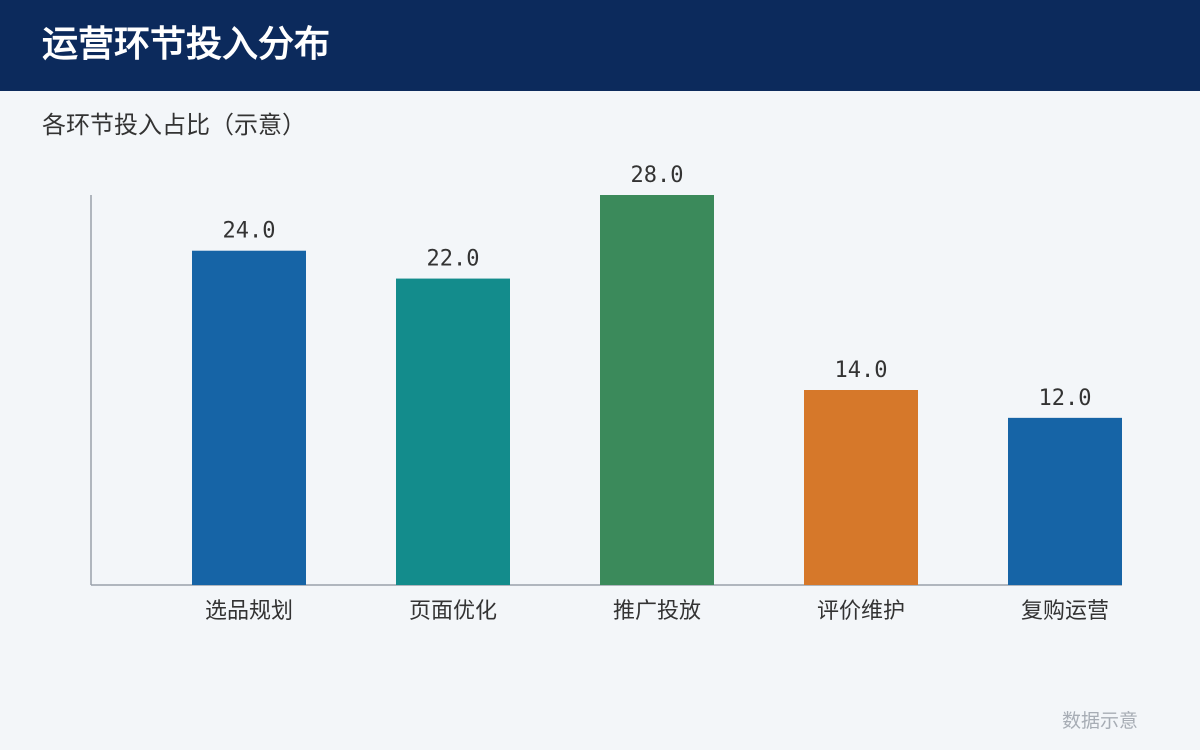  I want to click on chart-subtitle: 各环节投入占比（示意）, so click(174, 125).